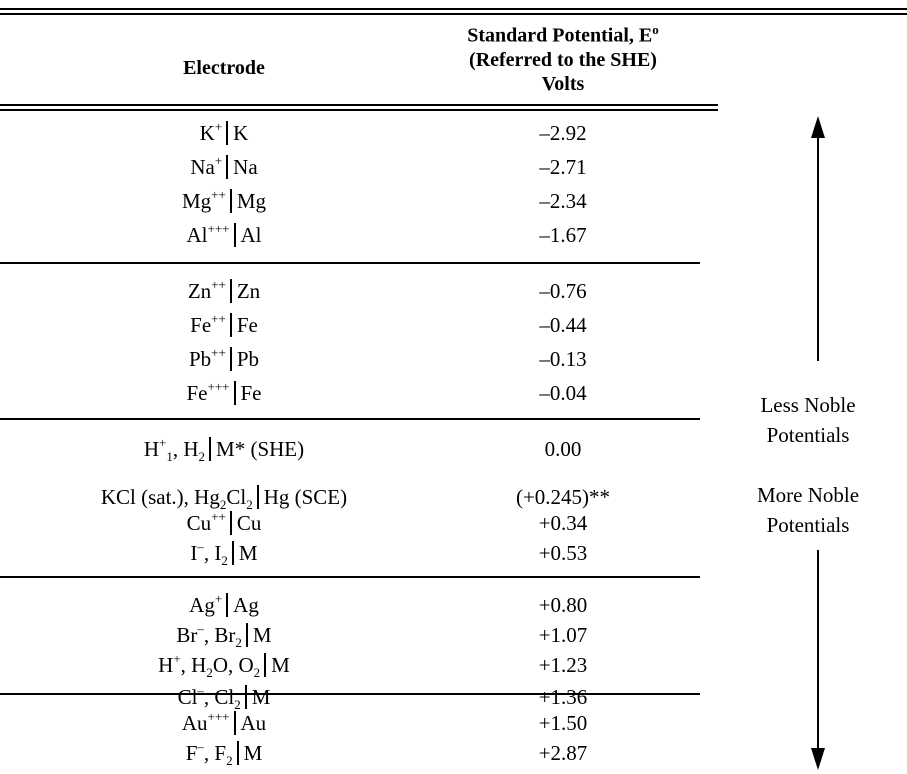 This screenshot has height=774, width=907. Describe the element at coordinates (224, 698) in the screenshot. I see `electrode-cl: Cl–, Cl2 M` at that location.